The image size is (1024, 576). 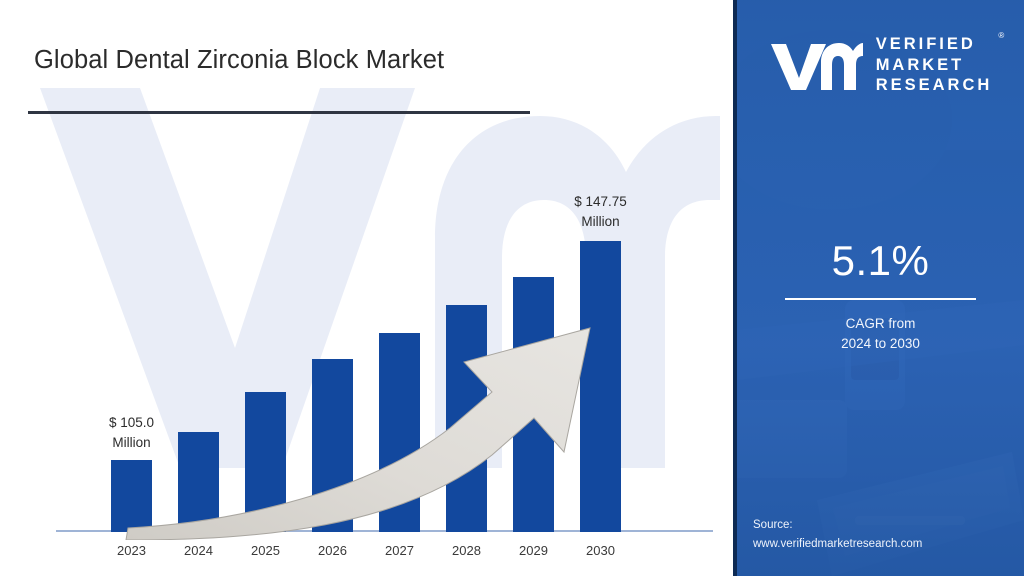 I want to click on registered-trademark-icon: ®, so click(x=1001, y=35).